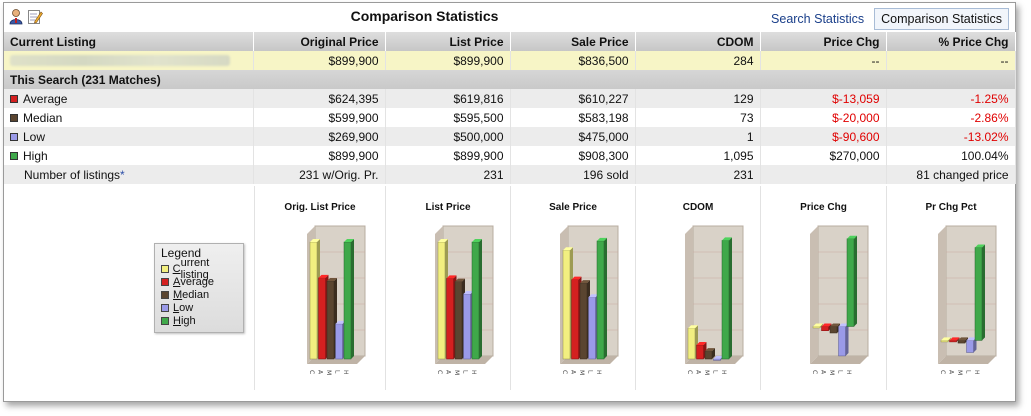 This screenshot has width=1031, height=416. What do you see at coordinates (698, 155) in the screenshot?
I see `stat-cell: 1,095` at bounding box center [698, 155].